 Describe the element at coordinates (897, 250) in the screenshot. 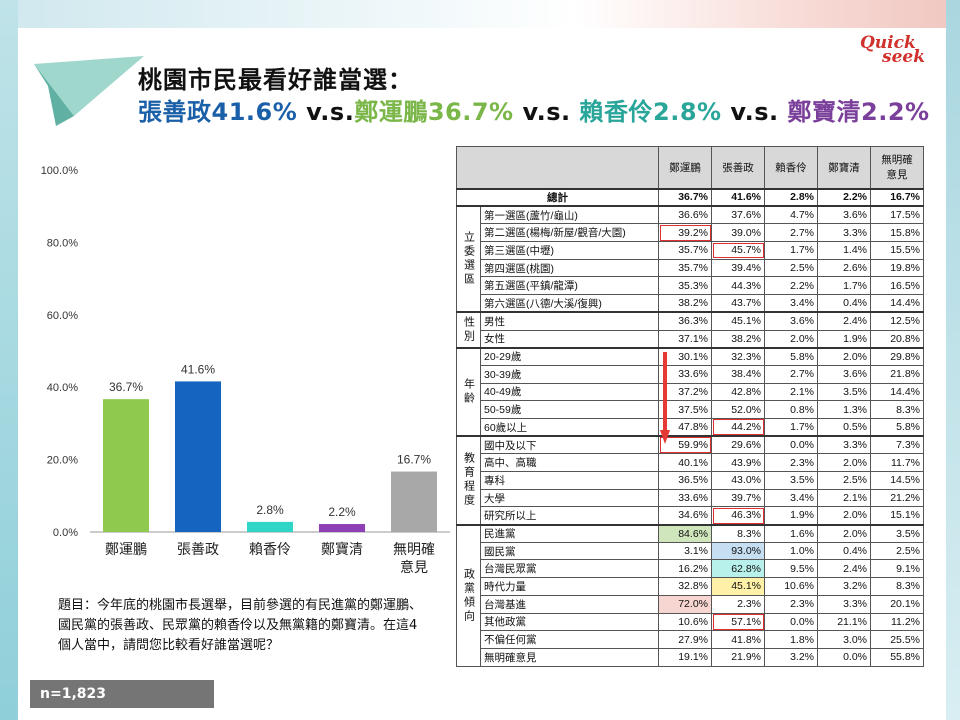

I see `cell-value: 15.5%` at that location.